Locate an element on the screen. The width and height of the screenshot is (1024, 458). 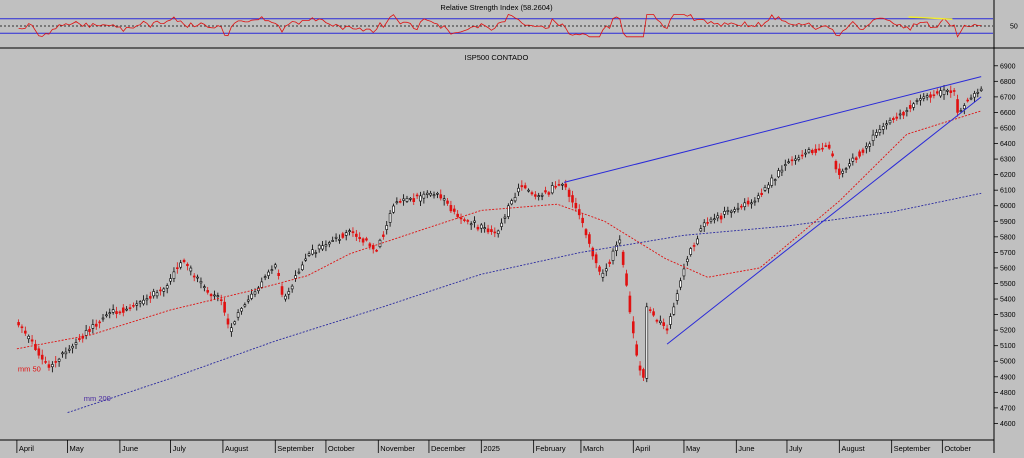
price-tick-label: 6400 is located at coordinates (1008, 144).